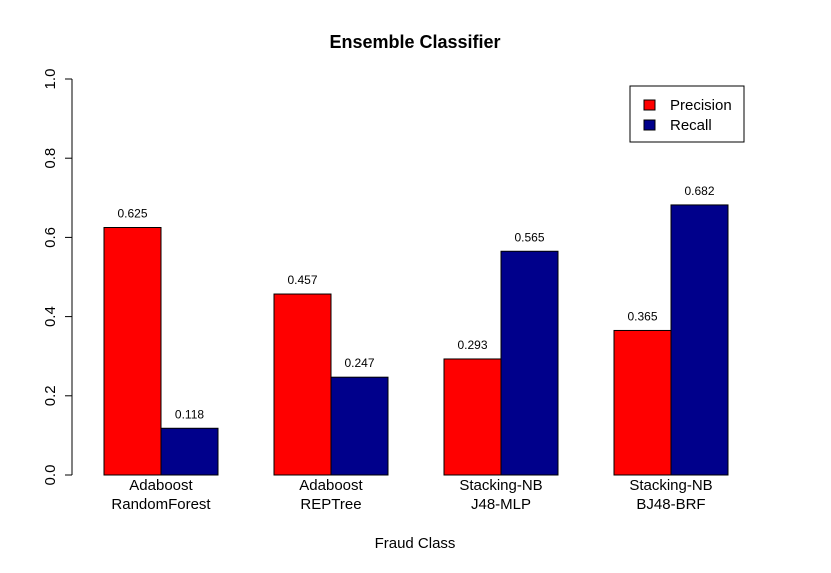 This screenshot has width=831, height=573. Describe the element at coordinates (415, 543) in the screenshot. I see `x-axis-label: Fraud Class` at that location.